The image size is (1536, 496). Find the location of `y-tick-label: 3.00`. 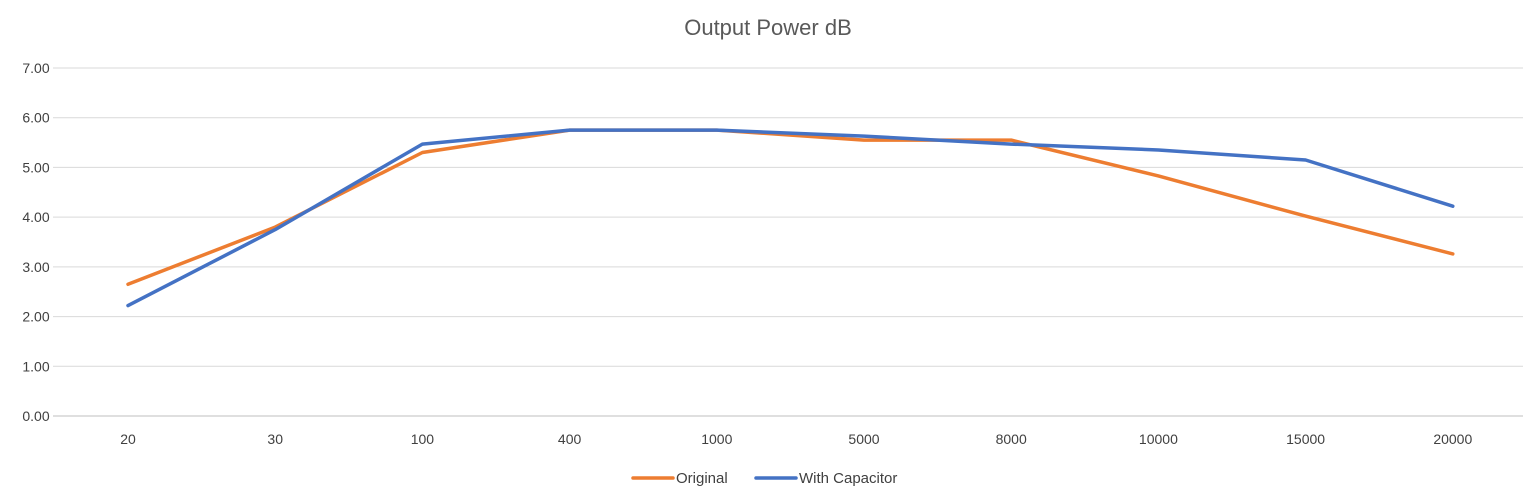

y-tick-label: 3.00 is located at coordinates (35, 267).